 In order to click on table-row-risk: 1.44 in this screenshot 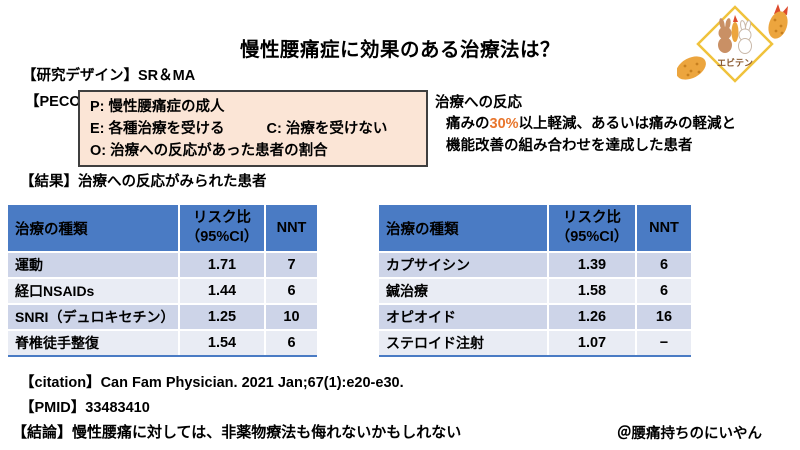, I will do `click(222, 291)`.